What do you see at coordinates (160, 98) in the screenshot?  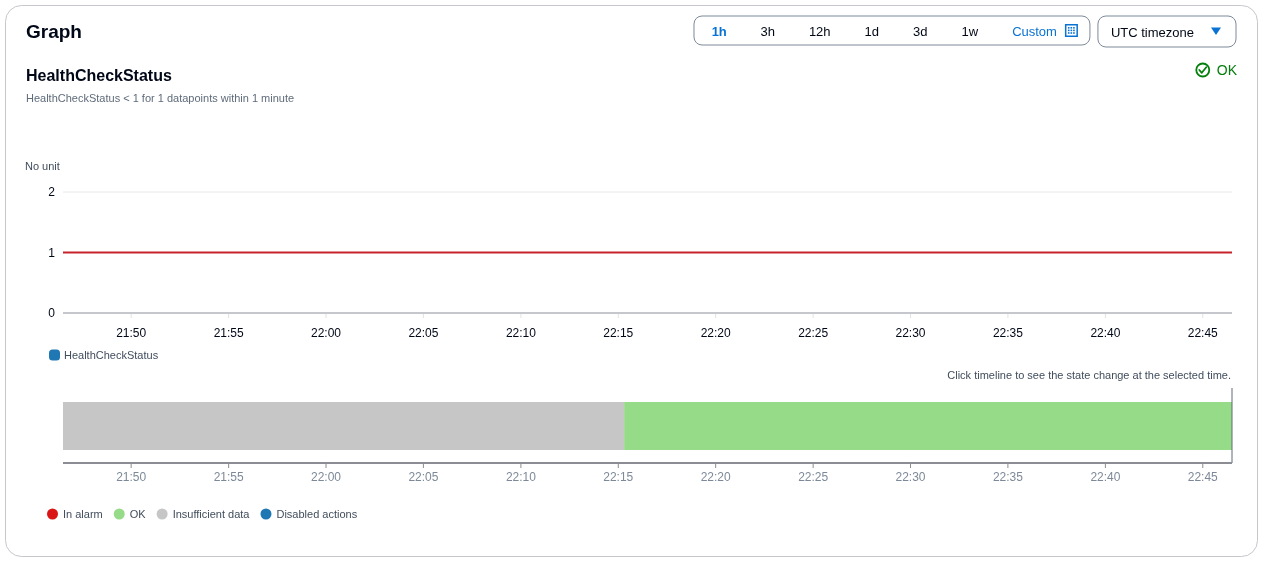 I see `chart-subtitle: HealthCheckStatus < 1 for 1 datapoints within 1 minute` at bounding box center [160, 98].